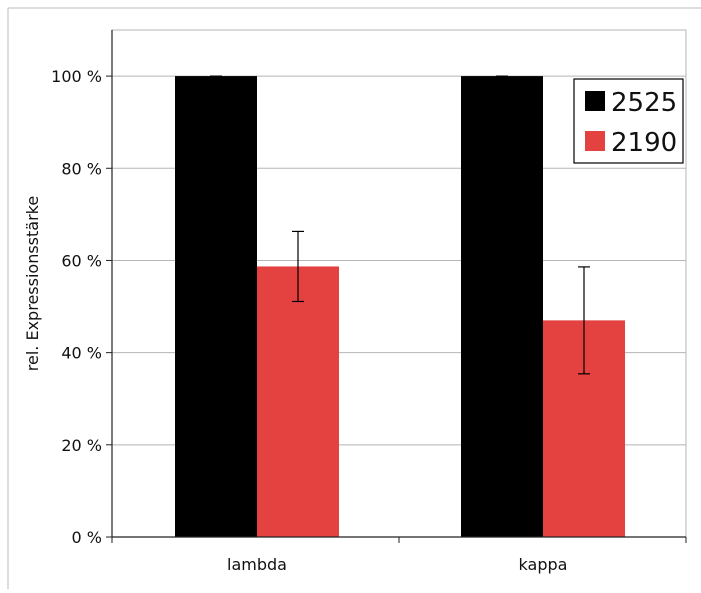 The width and height of the screenshot is (701, 593). I want to click on y-tick-label: 60 %, so click(81, 260).